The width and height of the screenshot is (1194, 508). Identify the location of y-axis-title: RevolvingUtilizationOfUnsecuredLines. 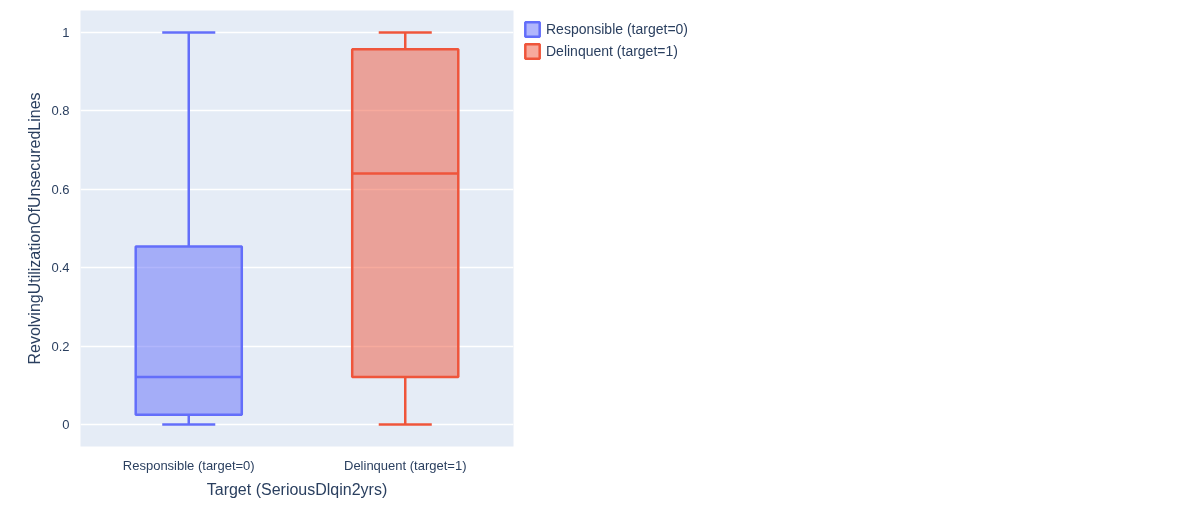
(35, 228).